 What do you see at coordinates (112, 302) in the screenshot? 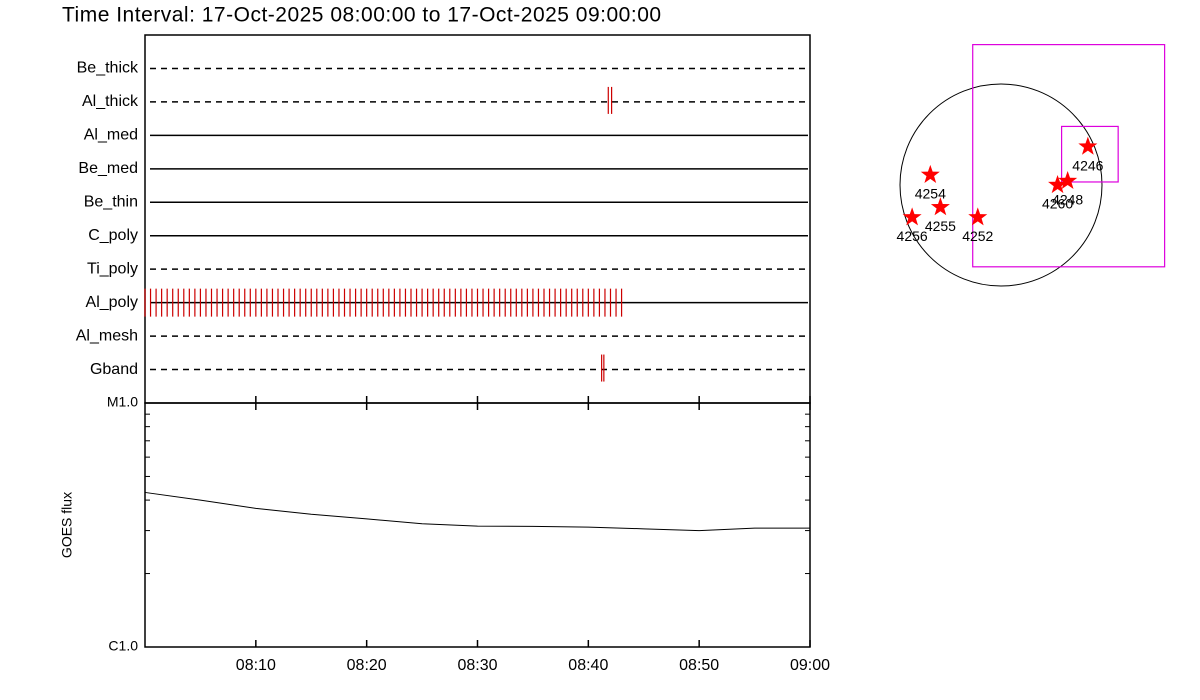
I see `filter-label: Al_poly` at bounding box center [112, 302].